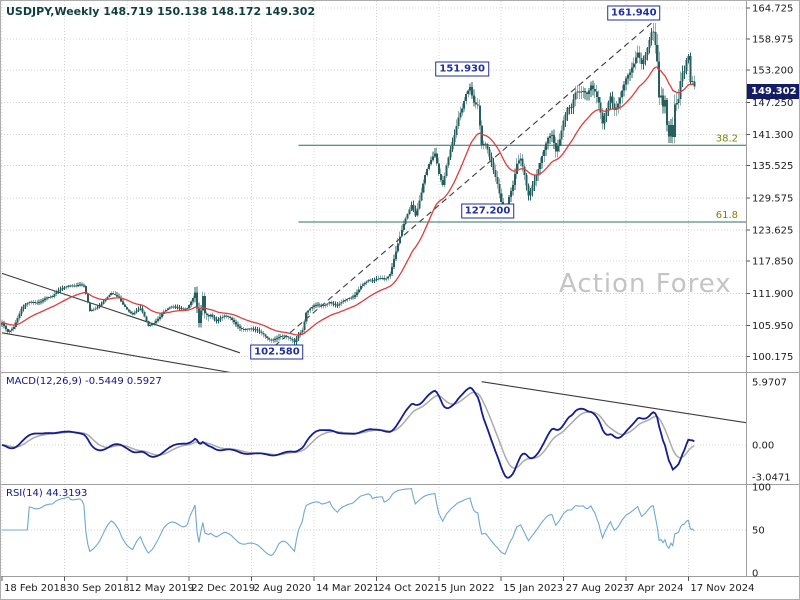  What do you see at coordinates (761, 488) in the screenshot?
I see `rsi-axis-label: 100` at bounding box center [761, 488].